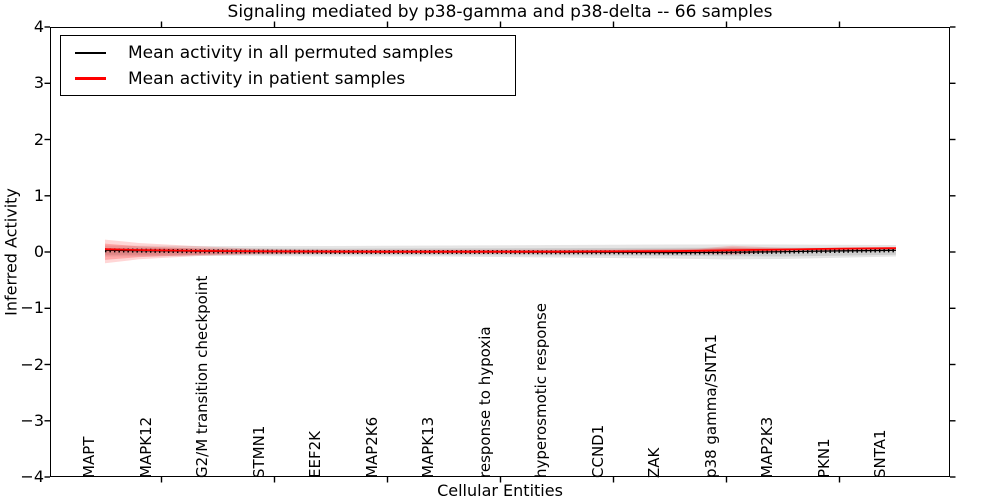 The height and width of the screenshot is (500, 1000). Describe the element at coordinates (767, 447) in the screenshot. I see `x-tick-label: MAP2K3` at that location.